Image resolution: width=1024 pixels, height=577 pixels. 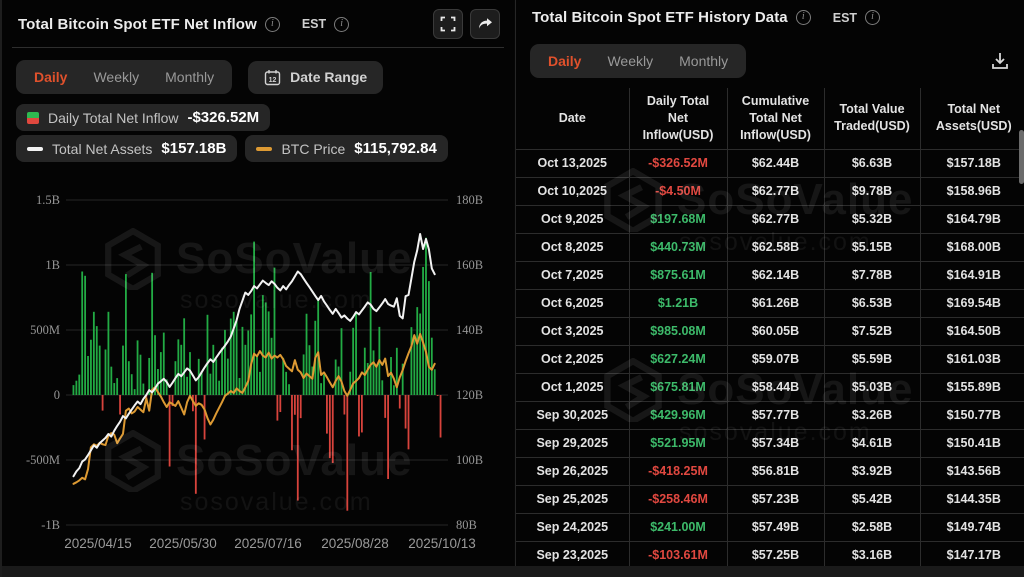 I want to click on legend-btc-price: BTC Price $115,792.84, so click(x=346, y=148).